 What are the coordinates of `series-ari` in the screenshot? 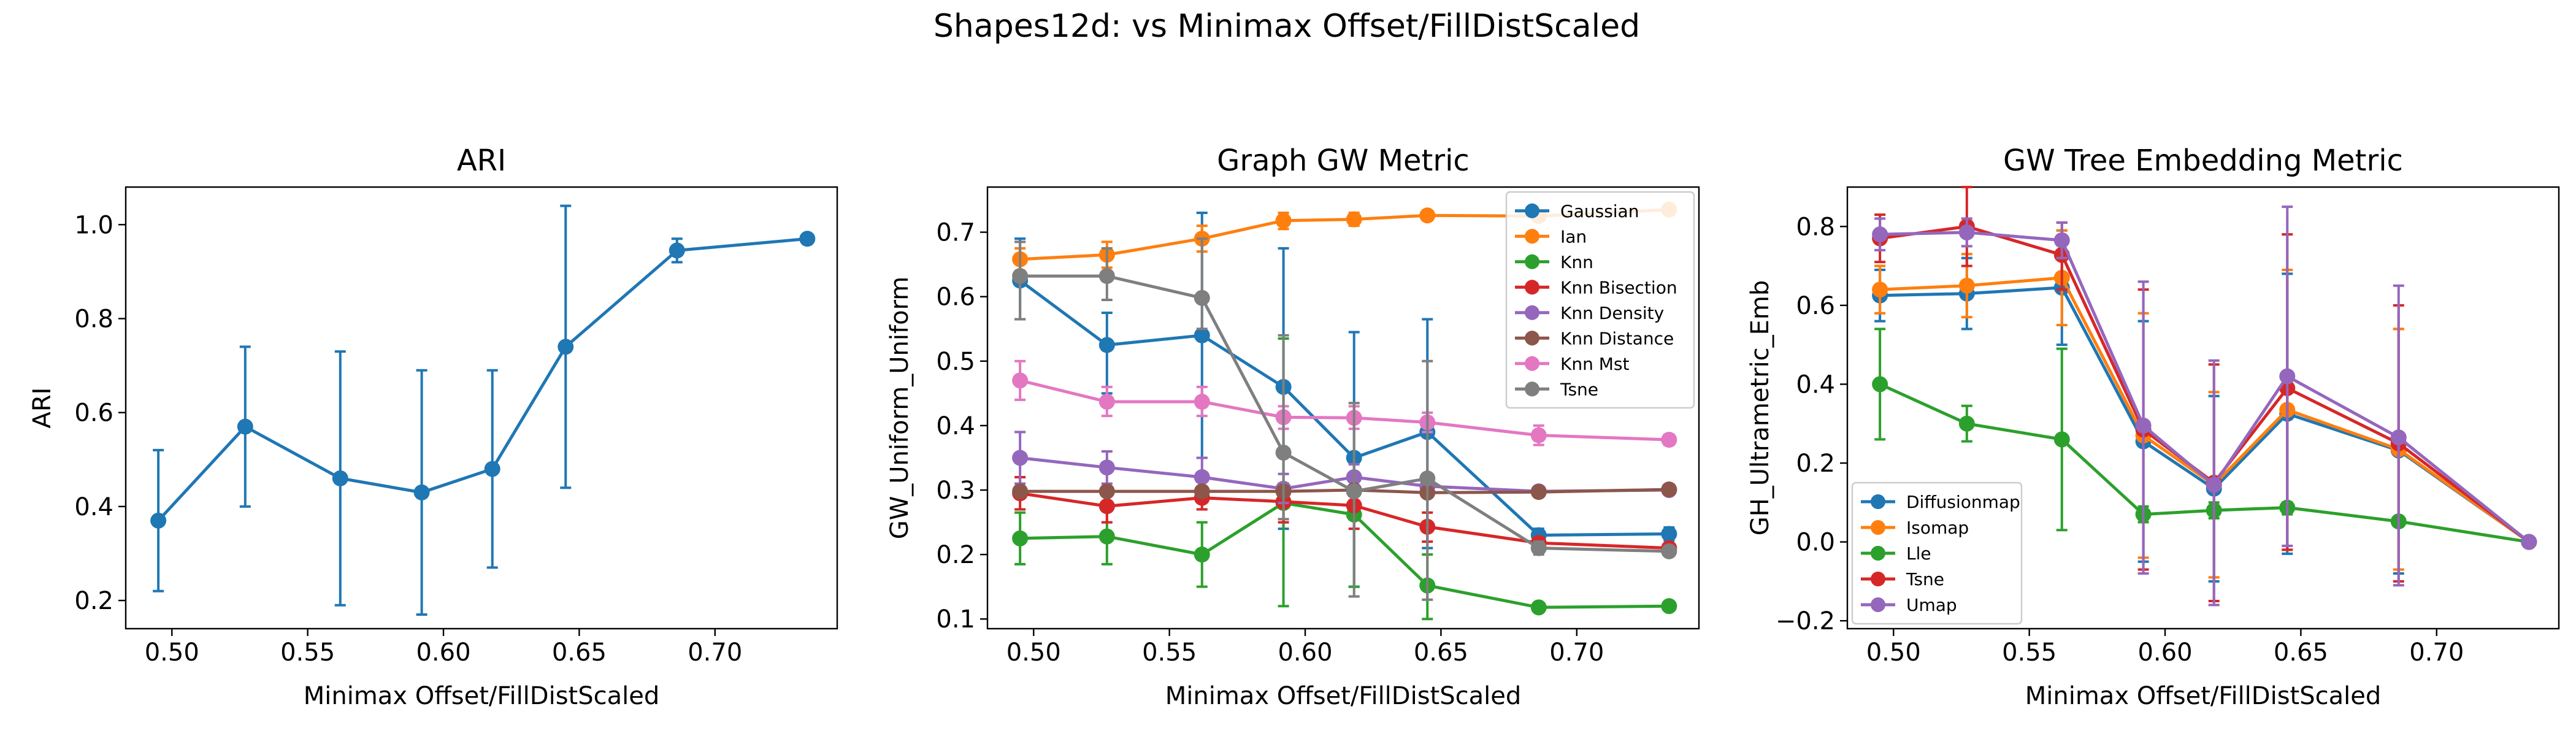 It's located at (483, 410).